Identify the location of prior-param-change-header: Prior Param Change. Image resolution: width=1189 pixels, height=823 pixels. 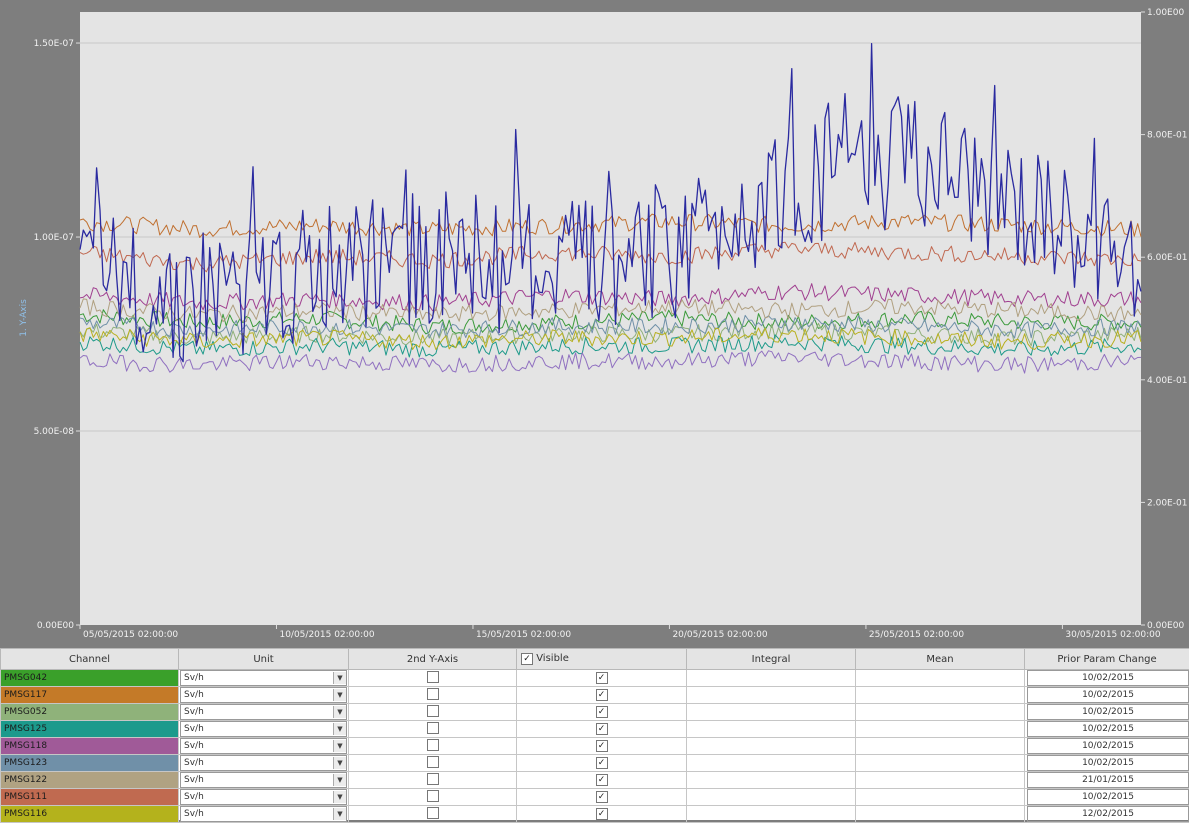
(1107, 659).